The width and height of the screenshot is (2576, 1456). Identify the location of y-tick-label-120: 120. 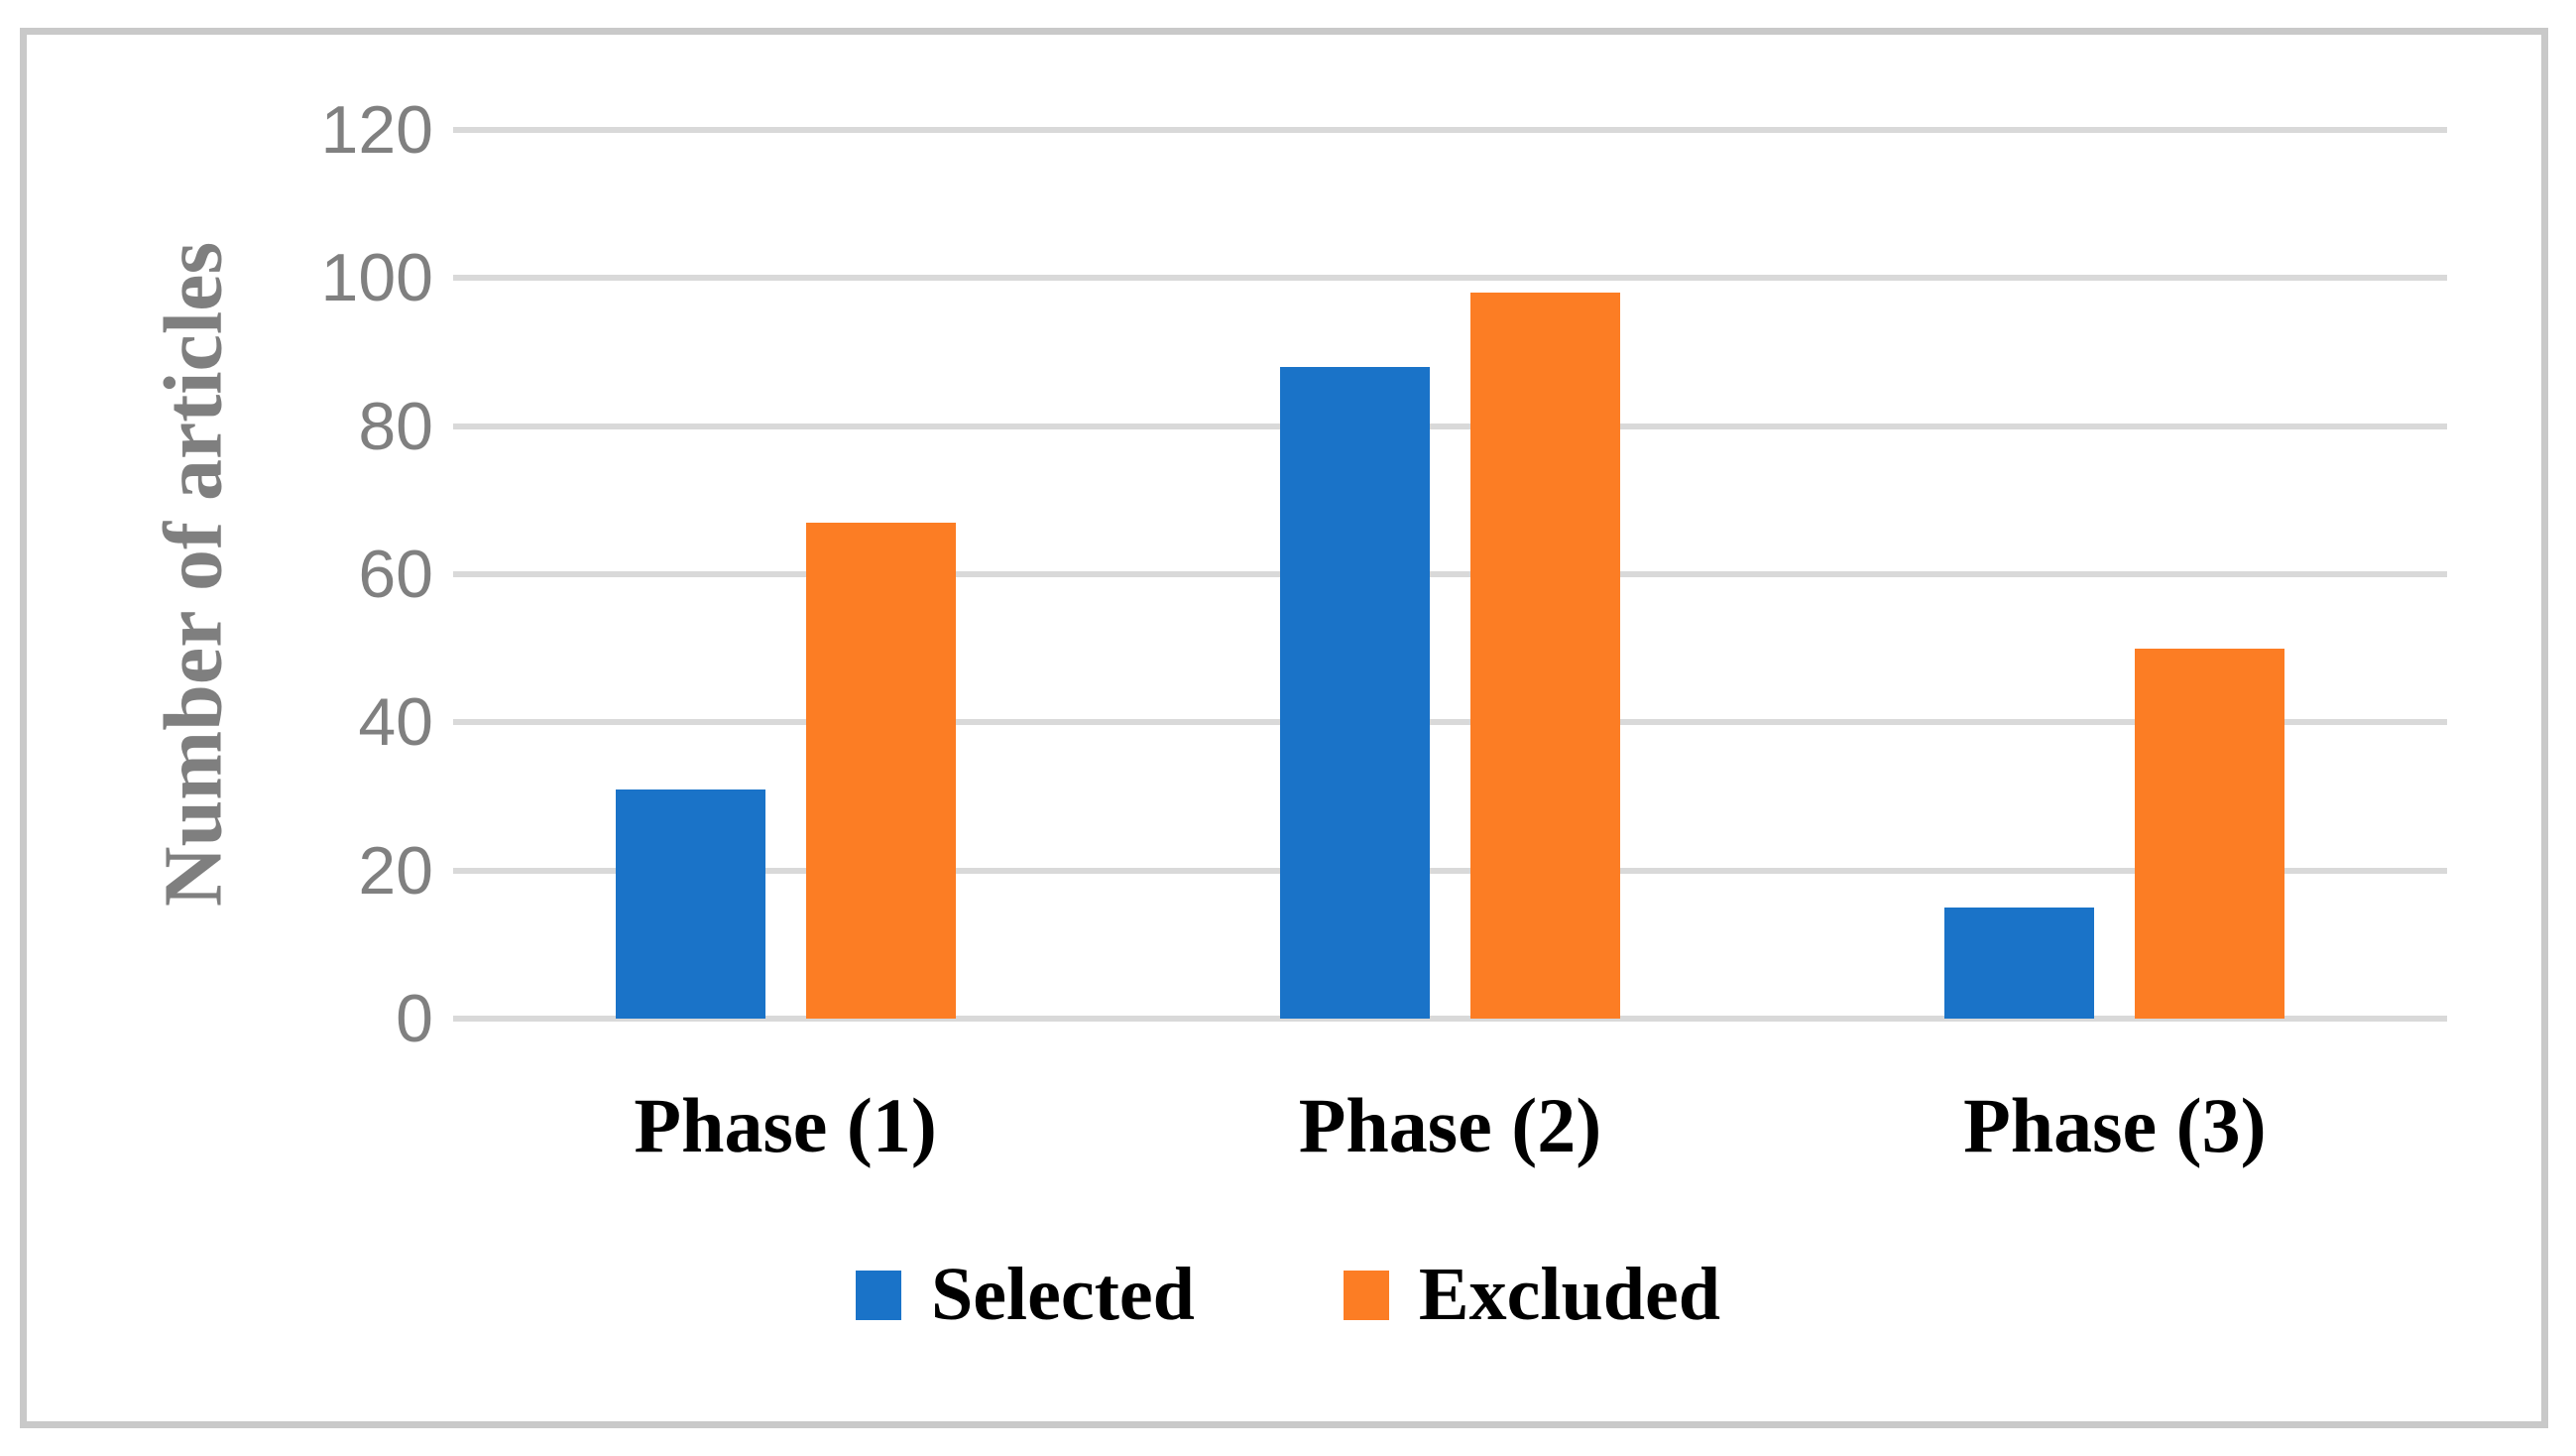
(377, 130).